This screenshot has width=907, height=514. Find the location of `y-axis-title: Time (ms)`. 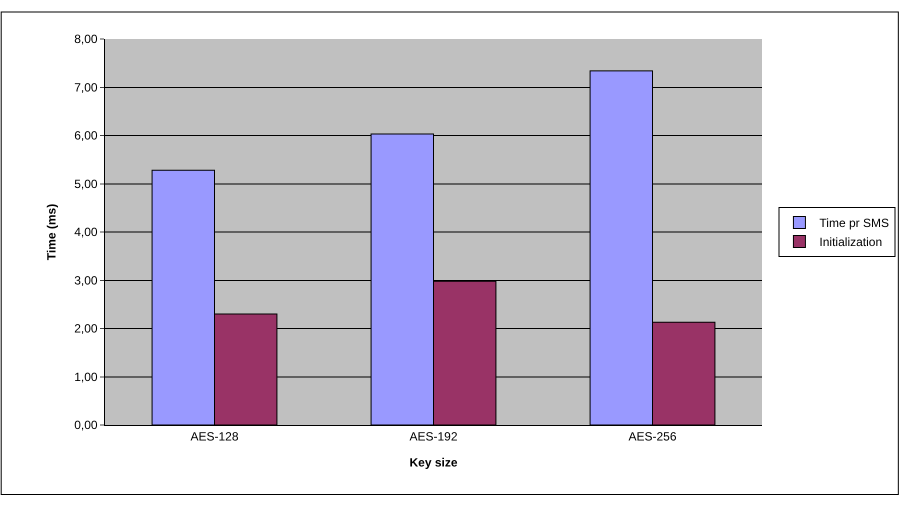

y-axis-title: Time (ms) is located at coordinates (51, 232).